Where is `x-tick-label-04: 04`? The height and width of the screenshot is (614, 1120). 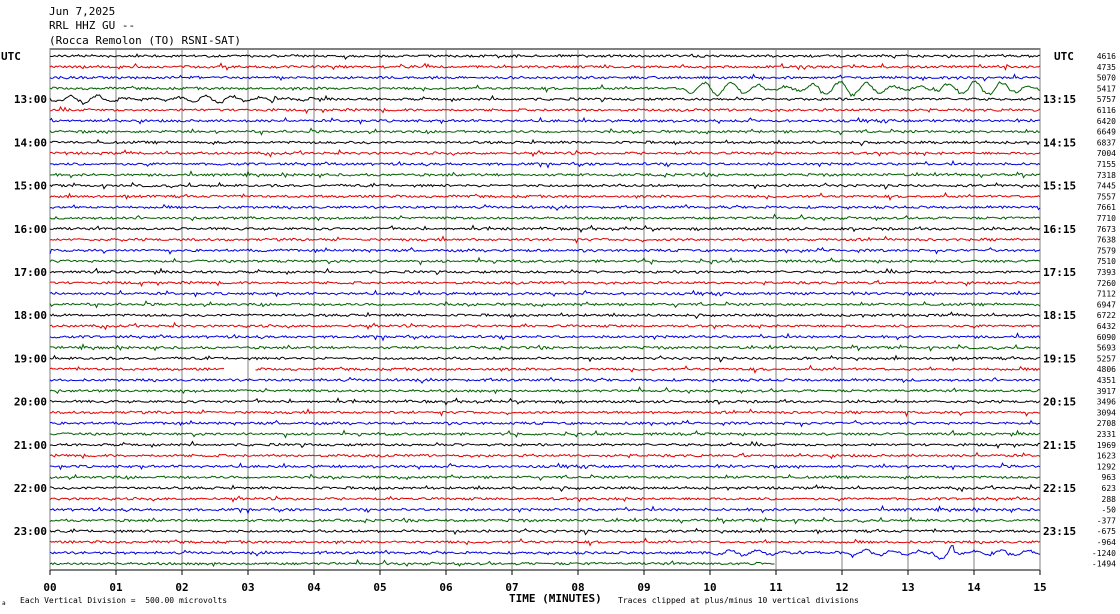
x-tick-label-04: 04 is located at coordinates (314, 587).